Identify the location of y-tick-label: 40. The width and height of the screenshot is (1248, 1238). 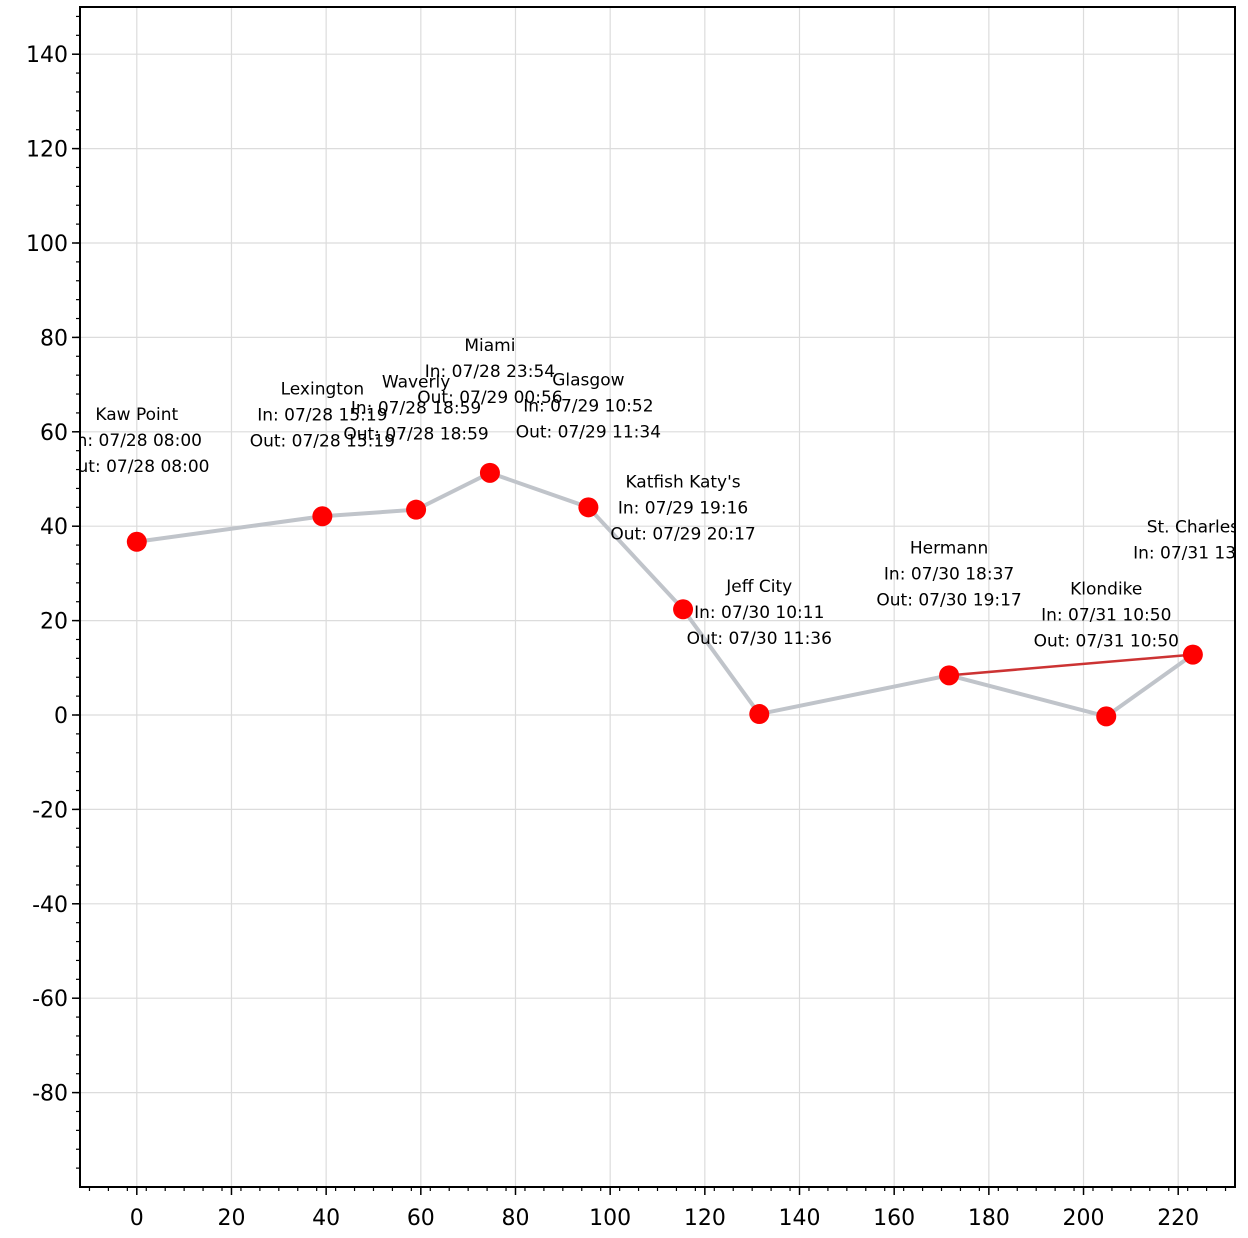
(54, 527).